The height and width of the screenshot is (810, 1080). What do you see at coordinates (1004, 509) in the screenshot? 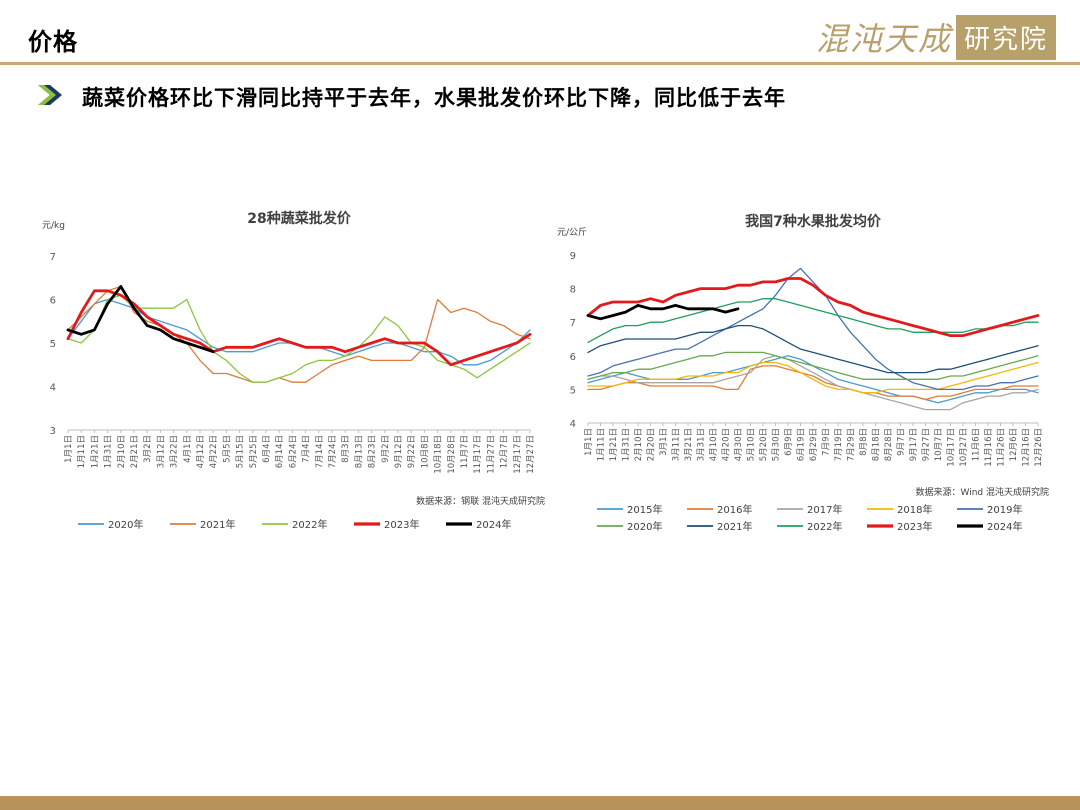
I see `legend-label: 2019年` at bounding box center [1004, 509].